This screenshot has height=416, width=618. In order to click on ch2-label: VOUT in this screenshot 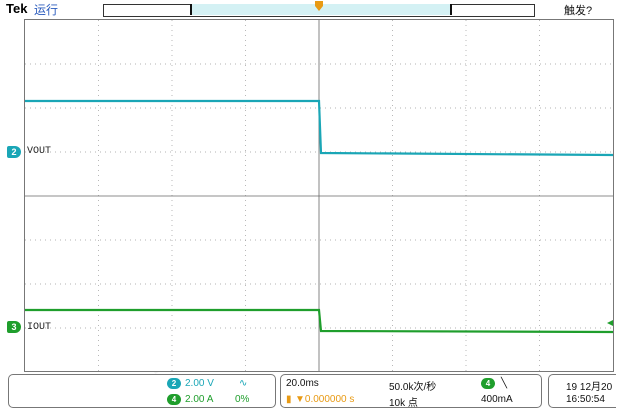, I will do `click(39, 151)`.